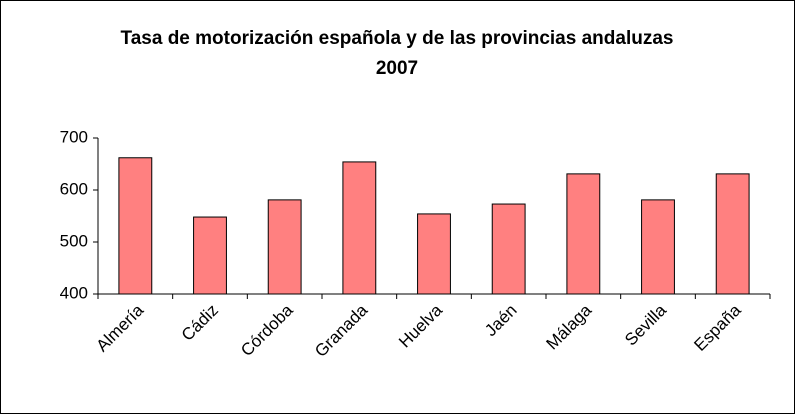 The image size is (795, 414). Describe the element at coordinates (267, 330) in the screenshot. I see `x-tick-label: Córdoba` at that location.